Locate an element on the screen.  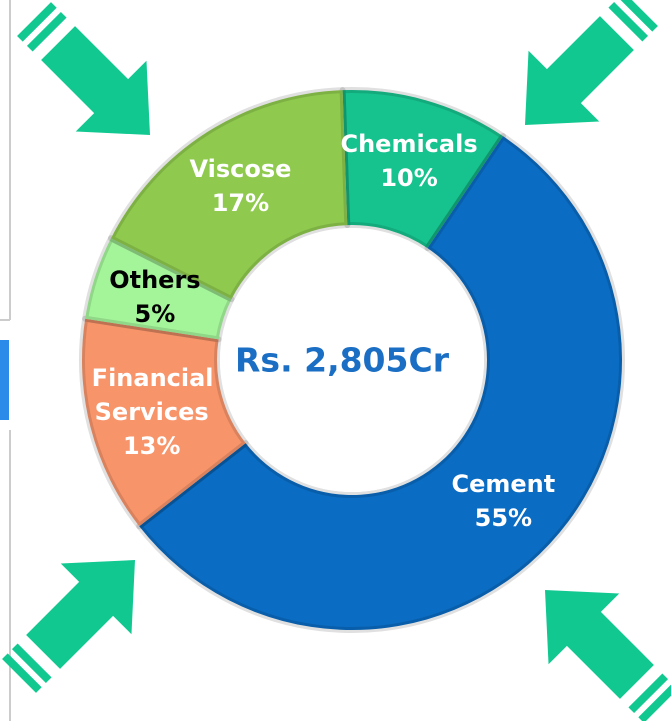
value-label: 13% is located at coordinates (151, 446).